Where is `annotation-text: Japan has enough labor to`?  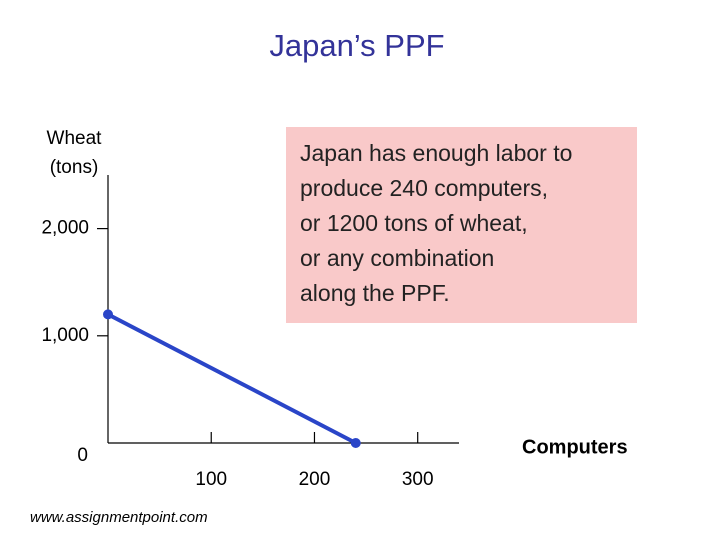
annotation-text: Japan has enough labor to is located at coordinates (436, 153).